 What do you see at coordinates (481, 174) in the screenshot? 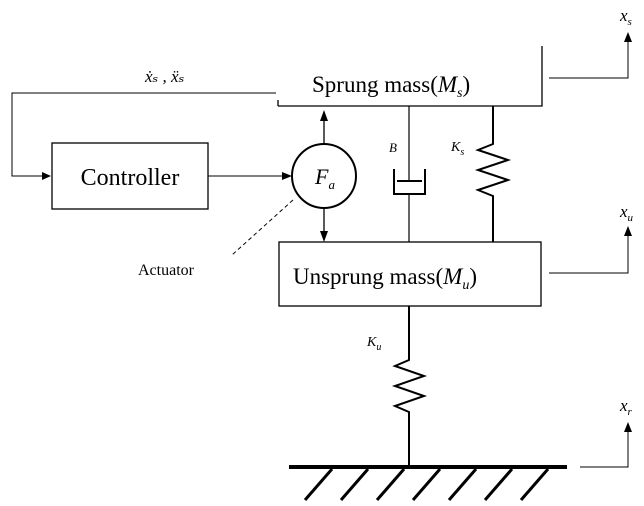
I see `suspension-spring: Ks` at bounding box center [481, 174].